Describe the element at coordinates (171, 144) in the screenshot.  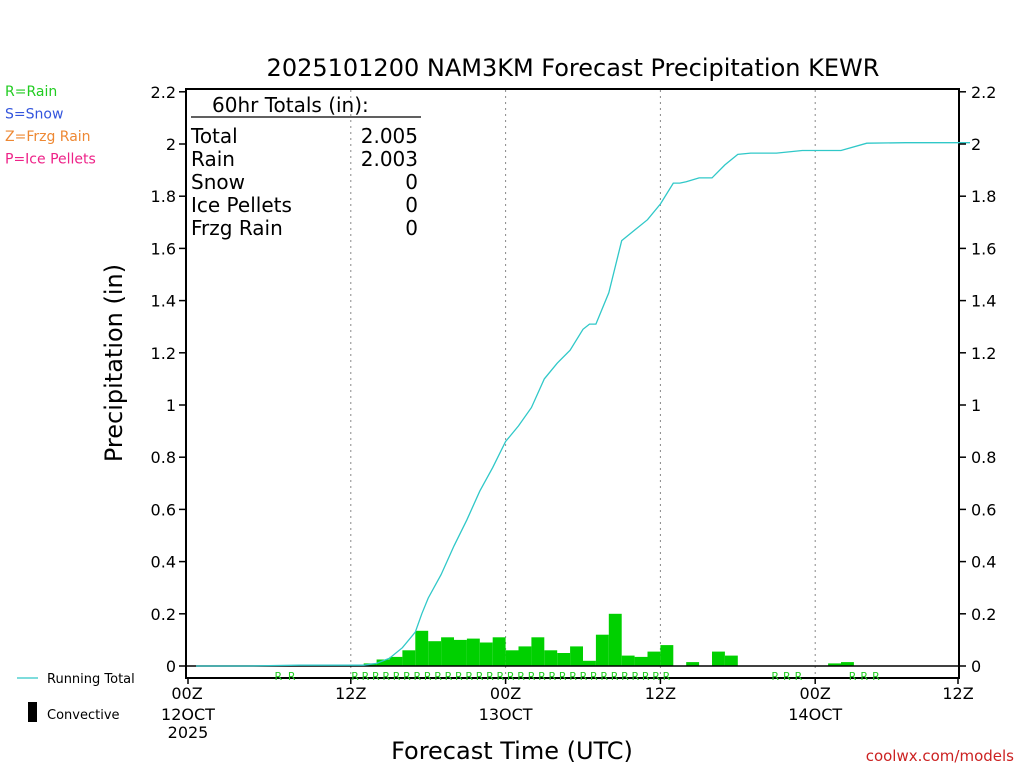
I see `y-tick-label: 2` at that location.